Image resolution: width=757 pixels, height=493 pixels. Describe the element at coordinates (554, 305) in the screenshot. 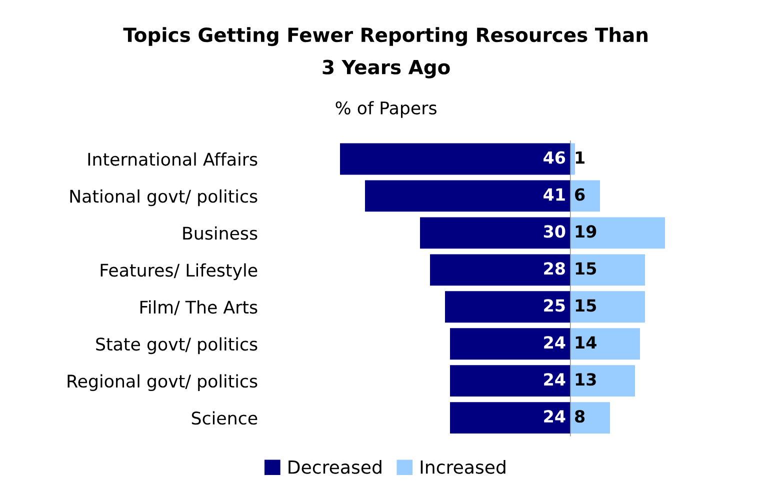

I see `data-label: 25` at that location.